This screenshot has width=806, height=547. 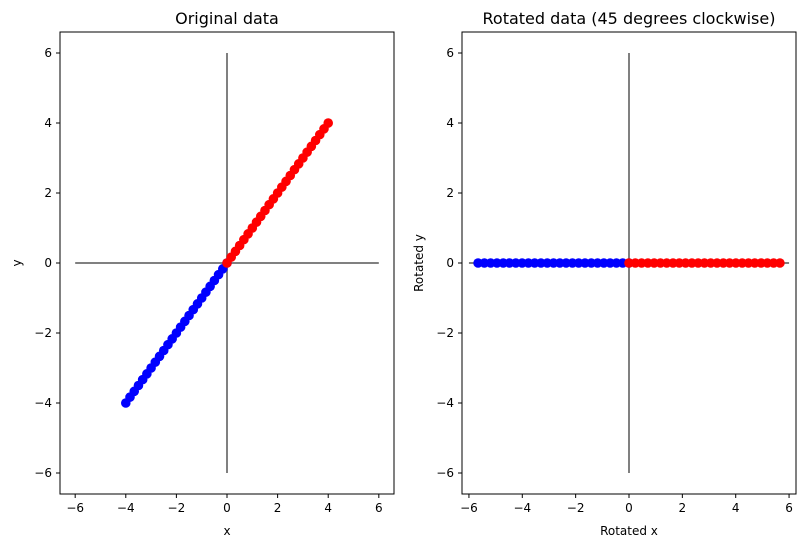 What do you see at coordinates (629, 18) in the screenshot?
I see `chart-title: Rotated data (45 degrees clockwise)` at bounding box center [629, 18].